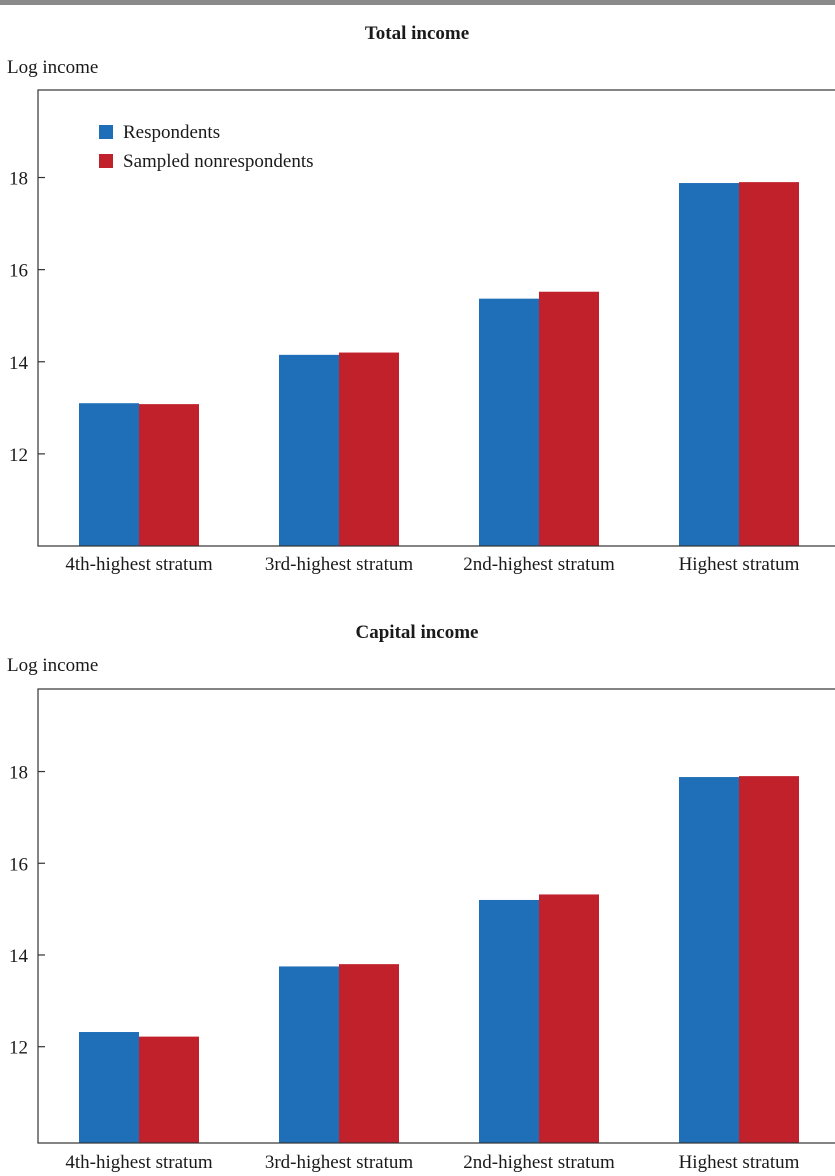 The height and width of the screenshot is (1176, 835). What do you see at coordinates (218, 161) in the screenshot?
I see `legend-label-nonrespondents: Sampled nonrespondents` at bounding box center [218, 161].